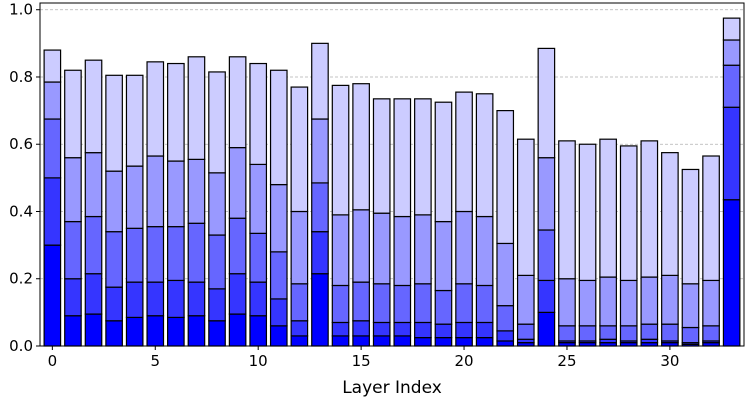 The image size is (747, 401). What do you see at coordinates (463, 361) in the screenshot?
I see `x-tick-label: 20` at bounding box center [463, 361].